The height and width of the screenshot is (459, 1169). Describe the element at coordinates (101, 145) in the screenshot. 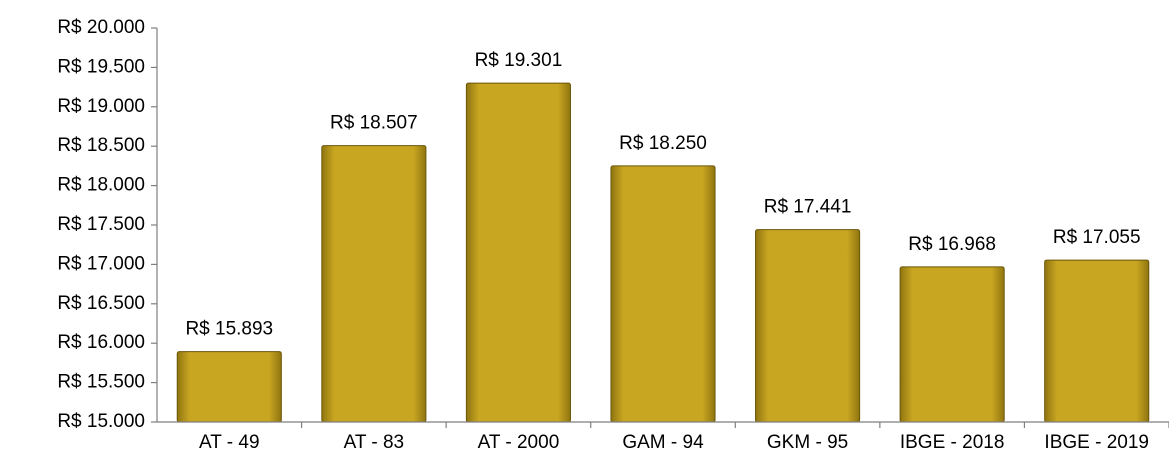

I see `y-tick-label: R$ 18.500` at that location.